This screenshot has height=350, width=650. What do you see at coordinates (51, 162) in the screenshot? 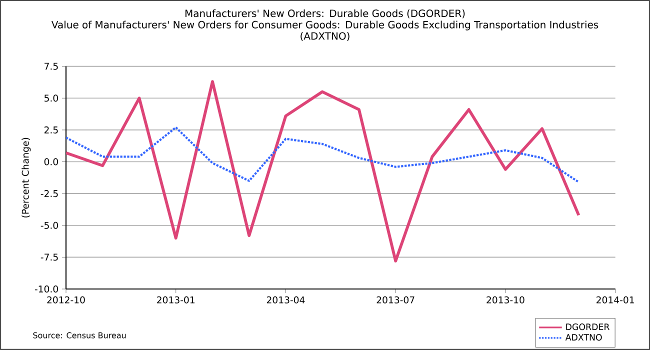
I see `y-tick-label: 0.0` at bounding box center [51, 162].